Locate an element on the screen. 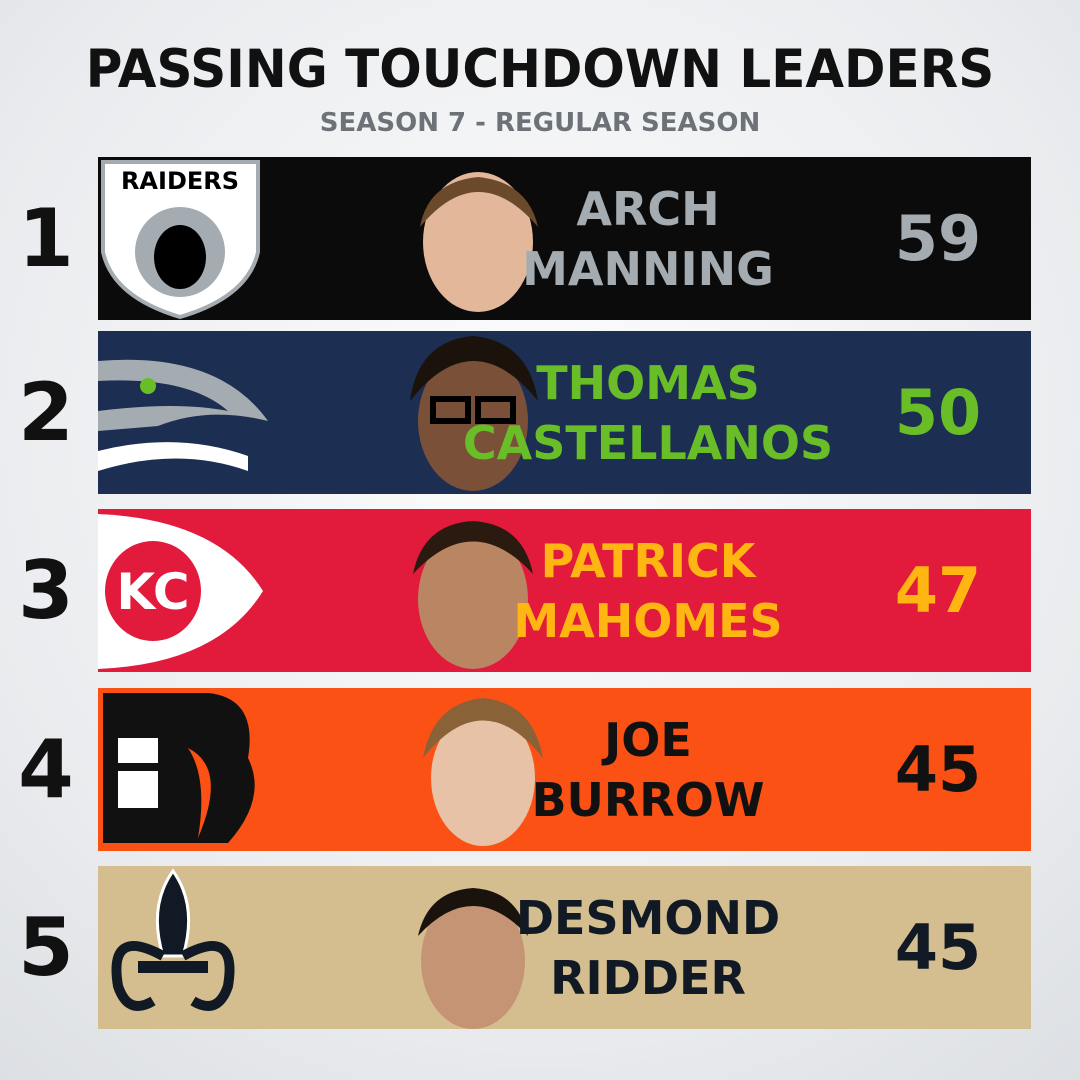 The image size is (1080, 1080). name-line: RIDDER is located at coordinates (648, 977).